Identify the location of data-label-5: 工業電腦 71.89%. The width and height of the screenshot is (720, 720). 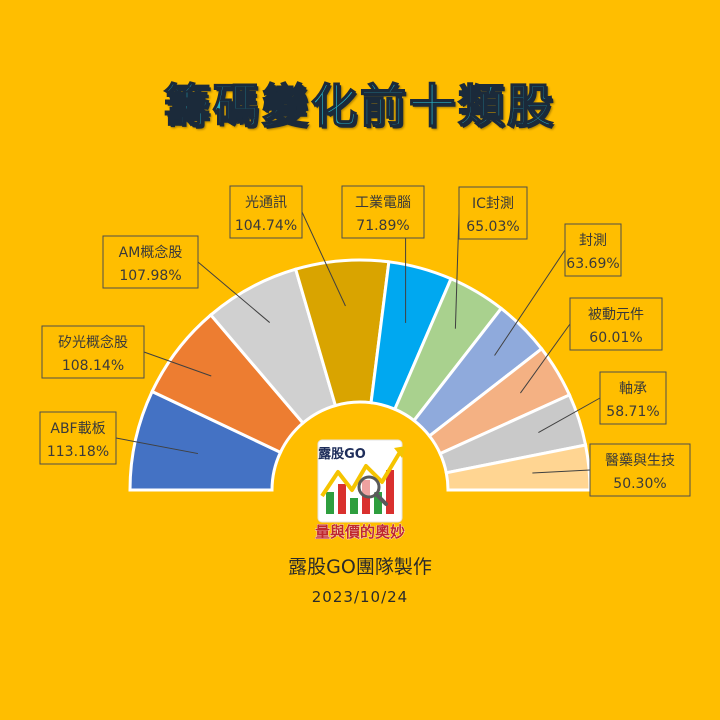
(383, 212).